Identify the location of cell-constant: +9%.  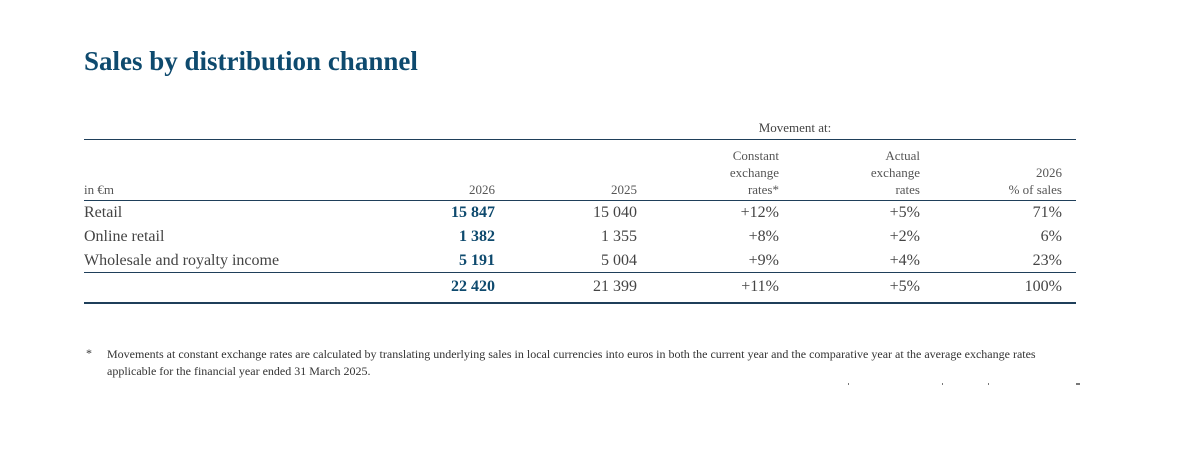
(763, 260).